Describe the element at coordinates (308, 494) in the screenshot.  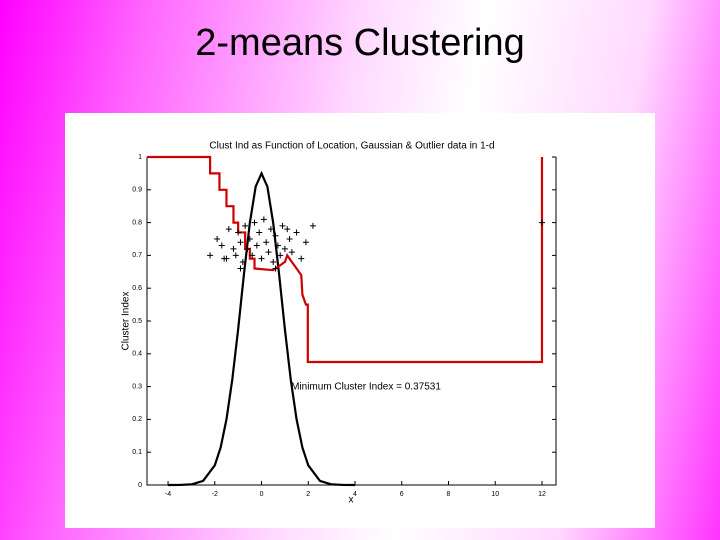
I see `x-tick-label: 2` at that location.